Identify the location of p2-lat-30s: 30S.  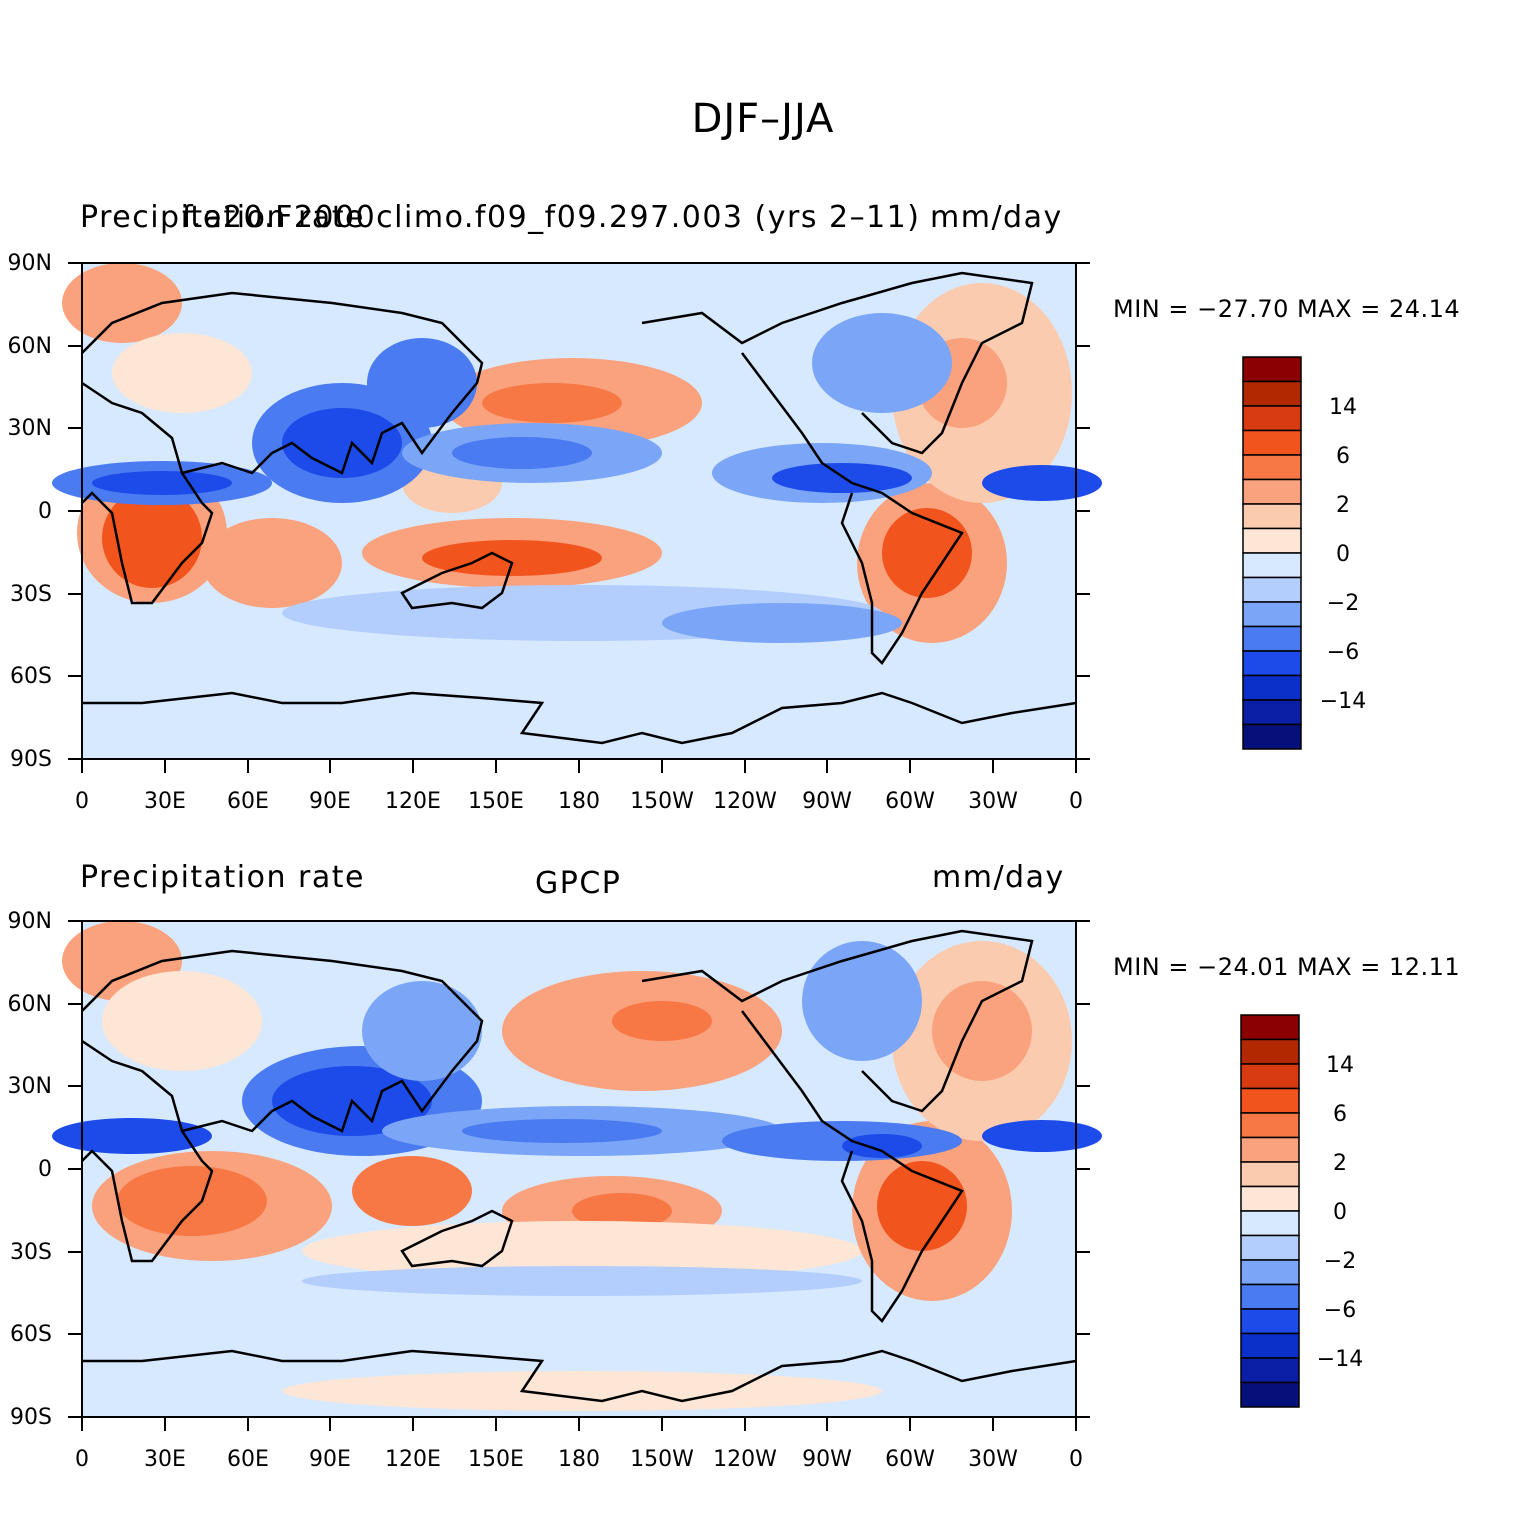
(31, 1252).